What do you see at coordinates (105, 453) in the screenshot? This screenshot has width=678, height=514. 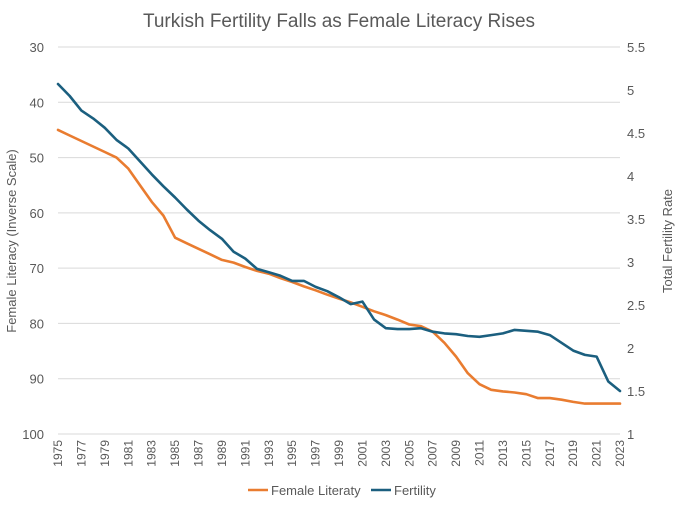 I see `x-tick-label: 1979` at bounding box center [105, 453].